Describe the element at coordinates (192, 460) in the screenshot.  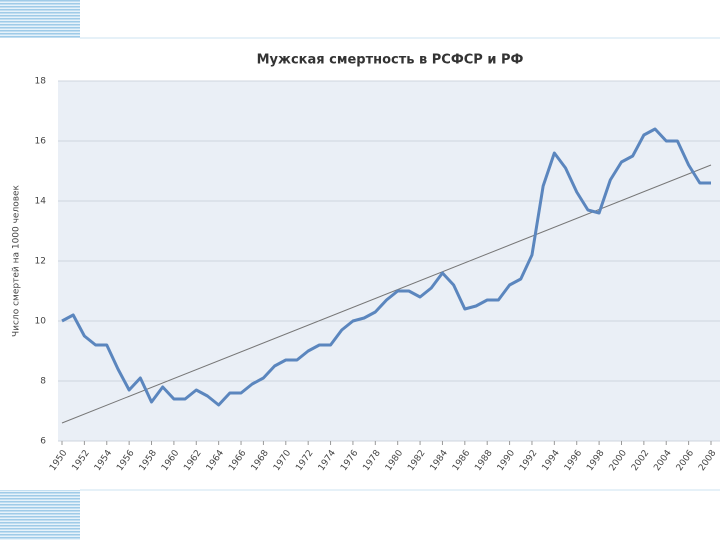
I see `x-tick-label: 1962` at that location.